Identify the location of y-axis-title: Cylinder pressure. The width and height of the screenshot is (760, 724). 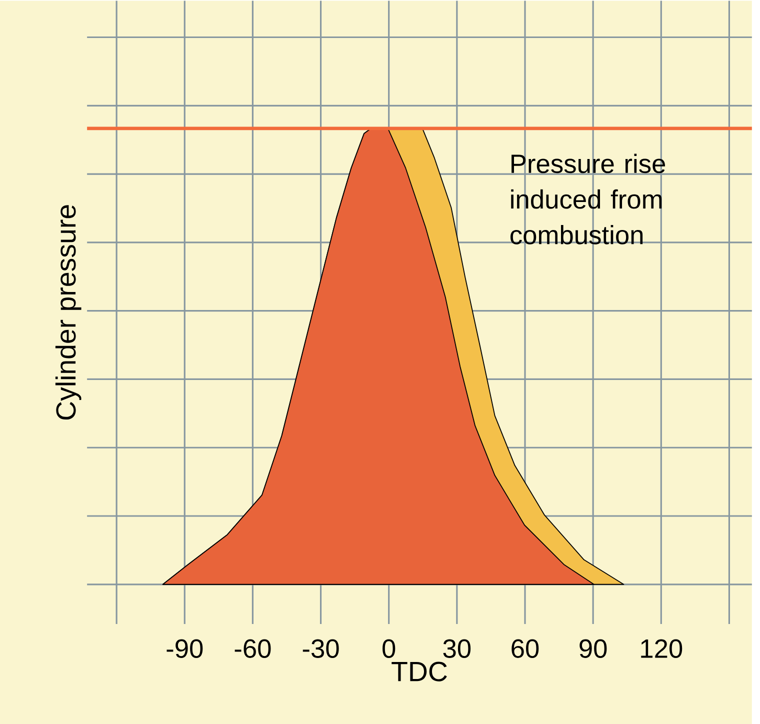
(68, 312).